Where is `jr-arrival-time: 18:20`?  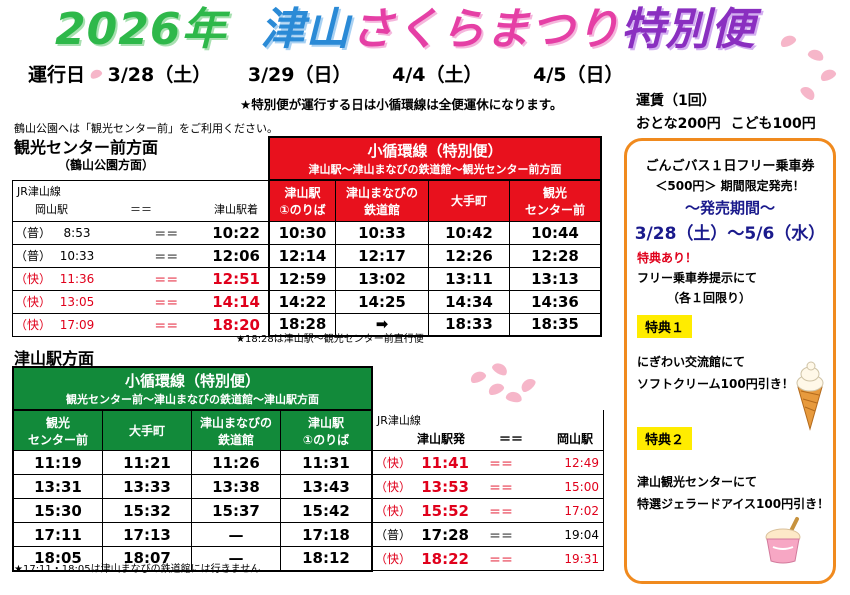
jr-arrival-time: 18:20 is located at coordinates (236, 325).